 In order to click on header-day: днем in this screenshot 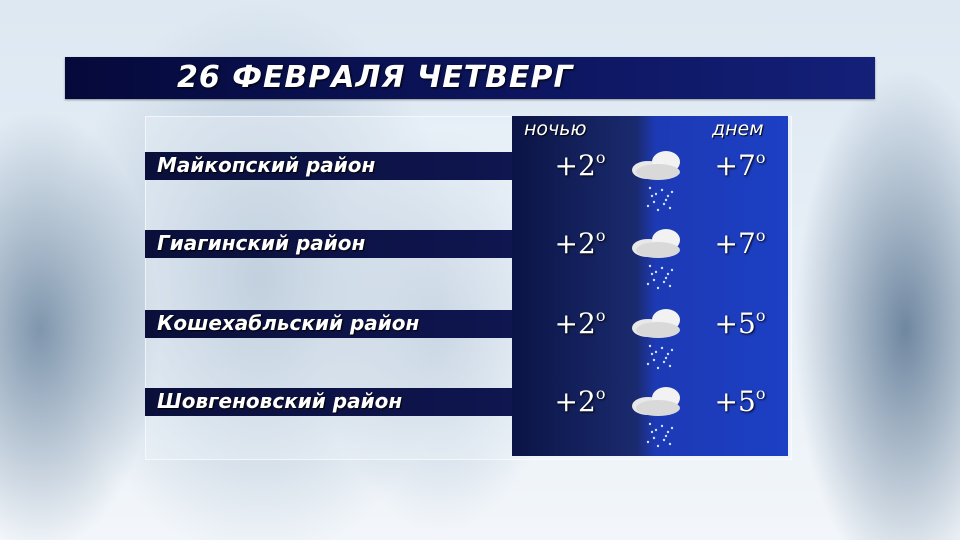, I will do `click(738, 129)`.